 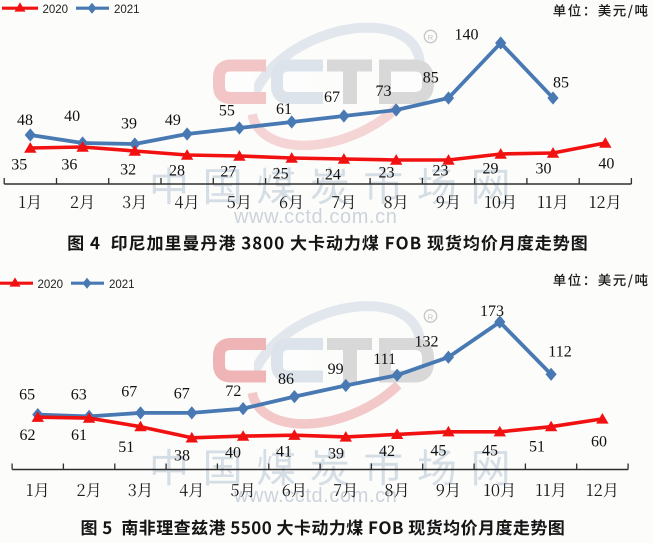 What do you see at coordinates (387, 451) in the screenshot?
I see `svg-text: 42` at bounding box center [387, 451].